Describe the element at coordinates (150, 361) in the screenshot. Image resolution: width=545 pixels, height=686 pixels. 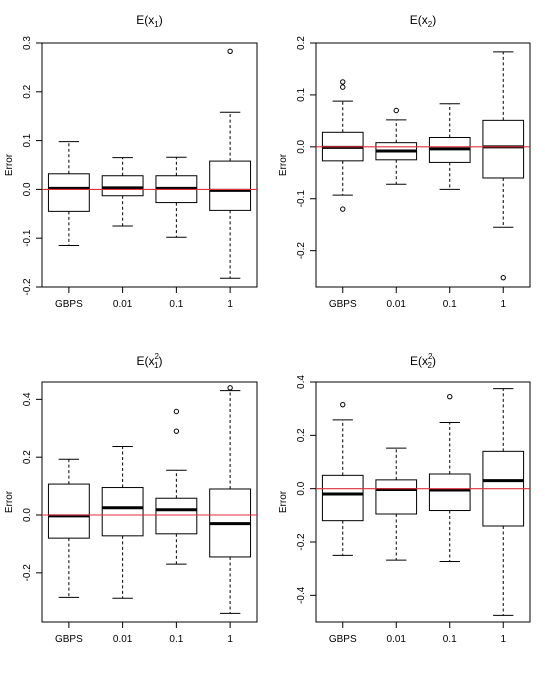
I see `panel-title: E(x2 1)` at that location.